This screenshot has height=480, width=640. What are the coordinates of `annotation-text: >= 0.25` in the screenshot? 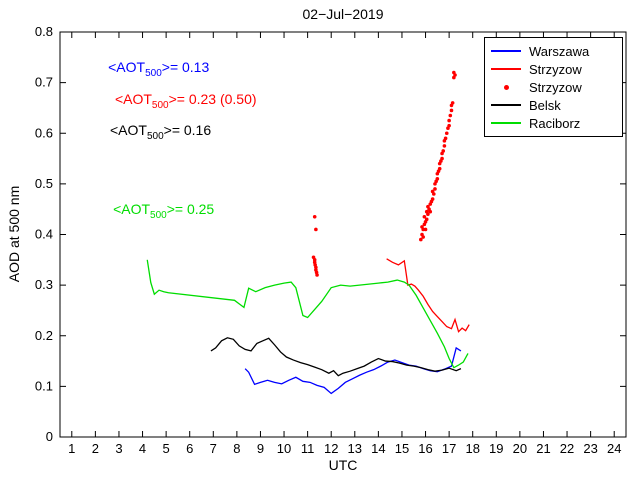 It's located at (190, 208).